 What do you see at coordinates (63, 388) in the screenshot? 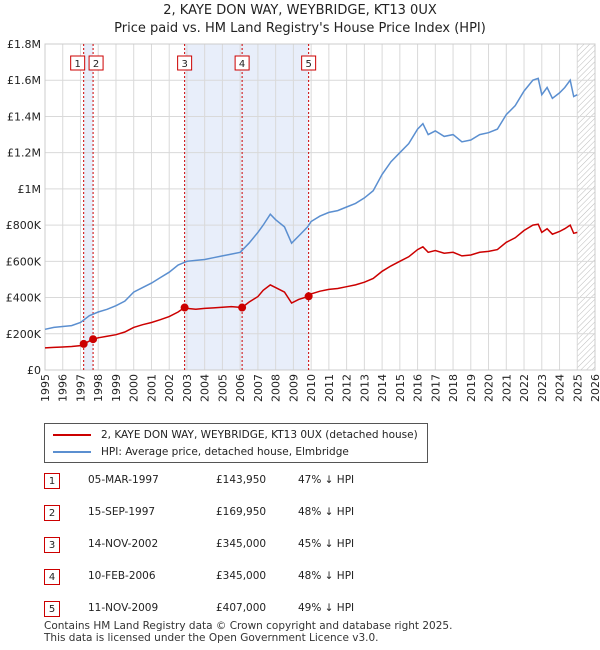
I see `x-tick-label: 1996` at bounding box center [63, 388].